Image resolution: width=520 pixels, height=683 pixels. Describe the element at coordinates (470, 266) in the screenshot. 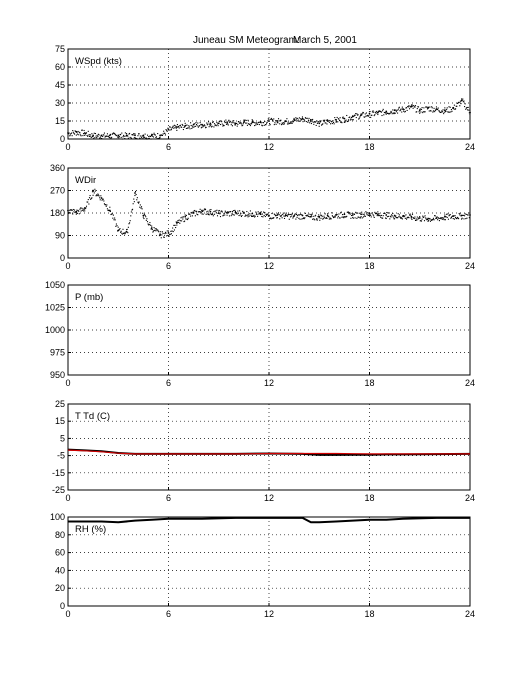

I see `x-tick-label-wdir: 24` at that location.